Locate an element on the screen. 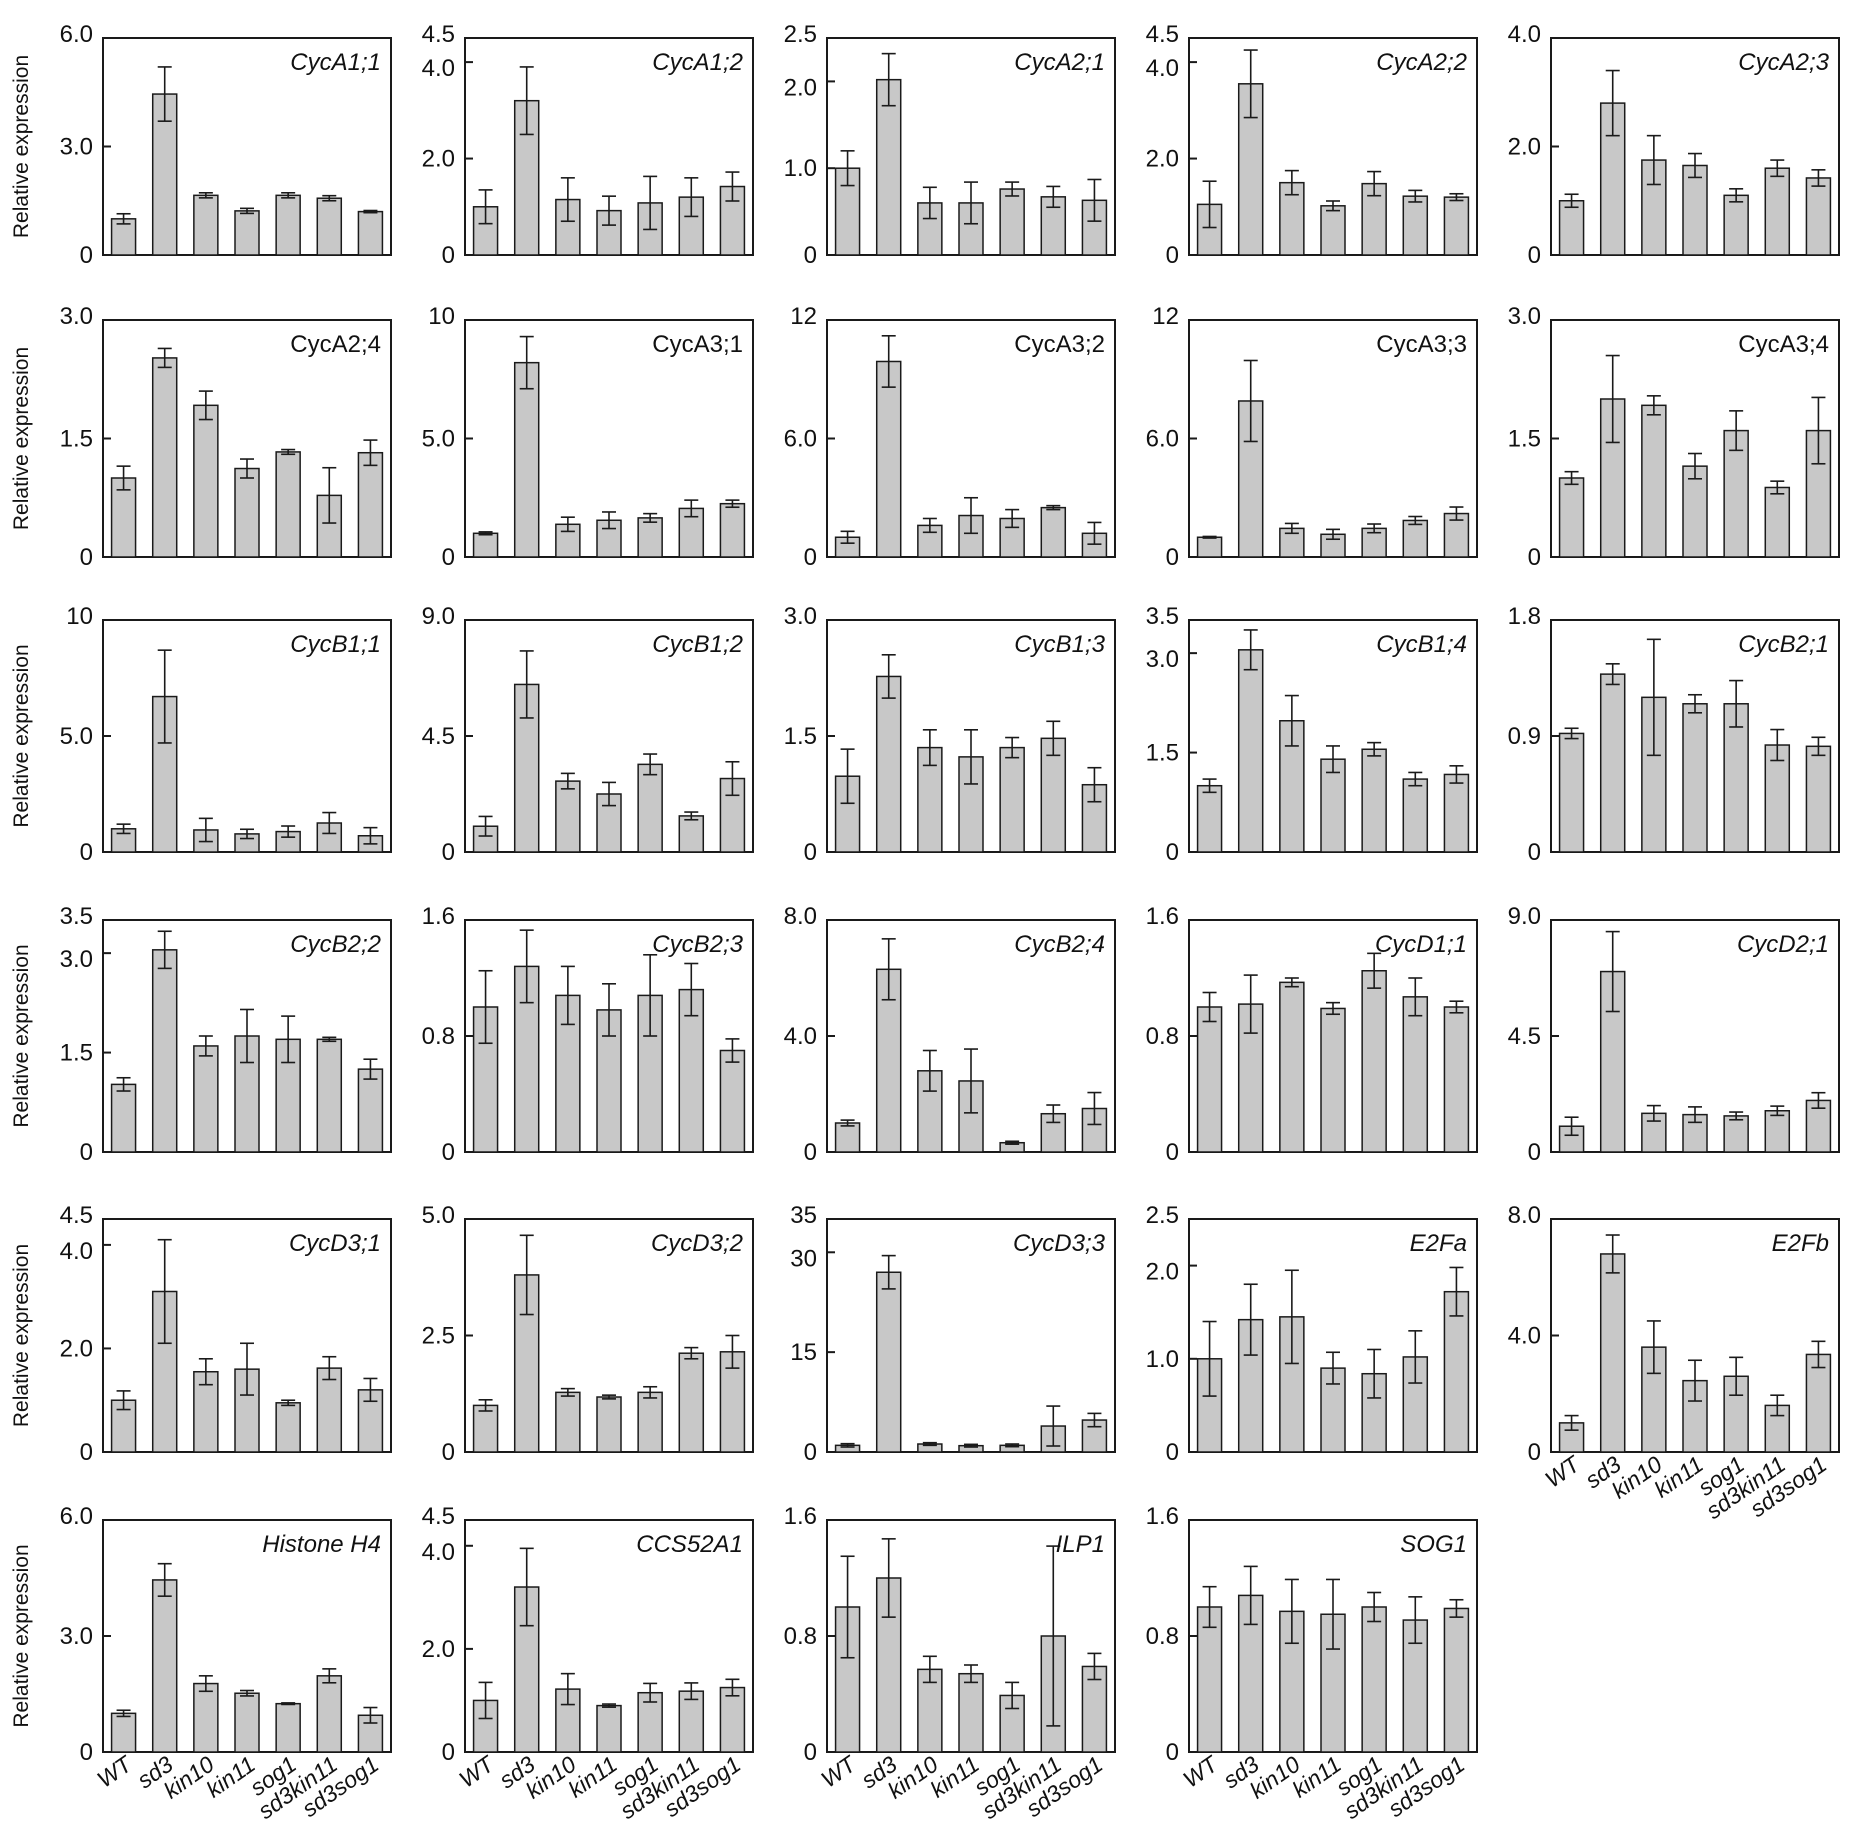  chart-panel: 0 0.8 1.6 CycB2;3 is located at coordinates (588, 1034).